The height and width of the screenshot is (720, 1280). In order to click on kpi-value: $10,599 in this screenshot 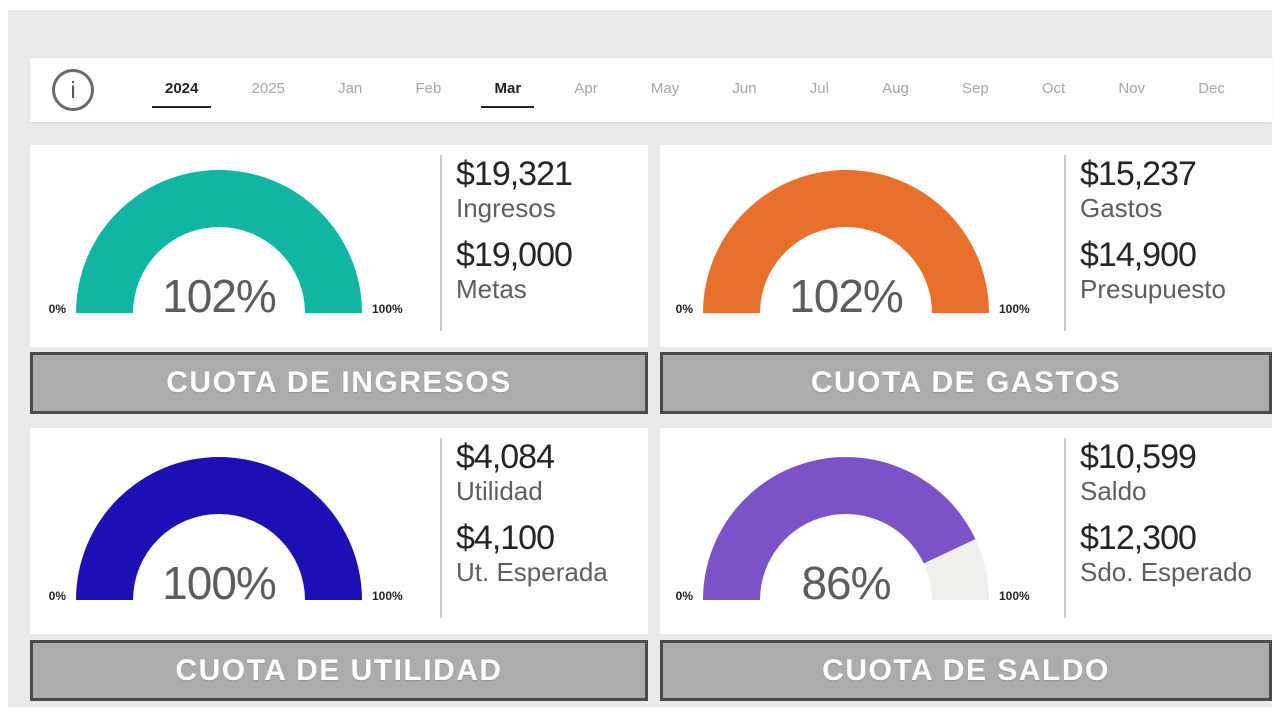, I will do `click(1138, 457)`.